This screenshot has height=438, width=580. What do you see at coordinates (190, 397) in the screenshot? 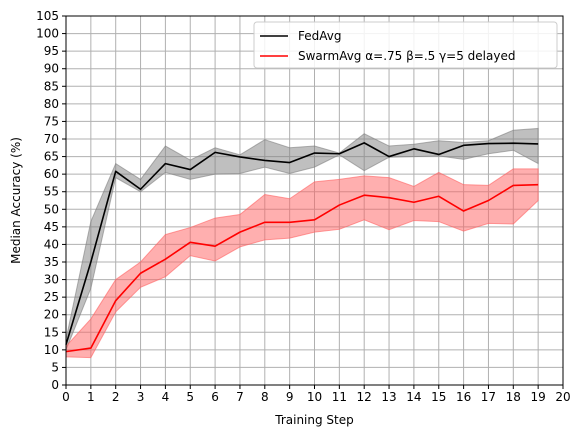
I see `x-tick-label: 5` at bounding box center [190, 397].